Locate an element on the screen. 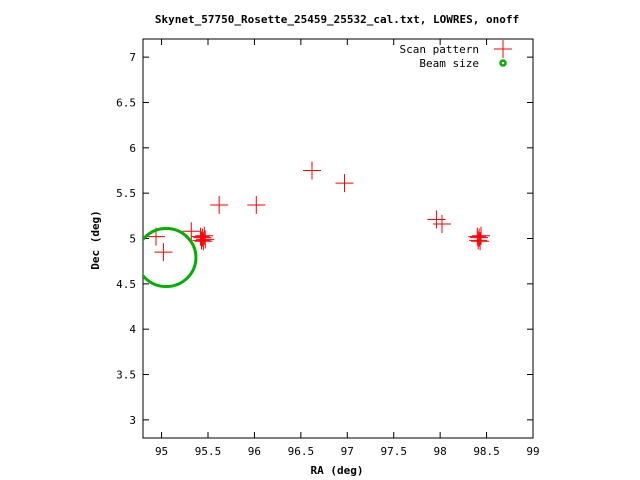 This screenshot has width=640, height=480. y-tick-label: 6.5 is located at coordinates (126, 102).